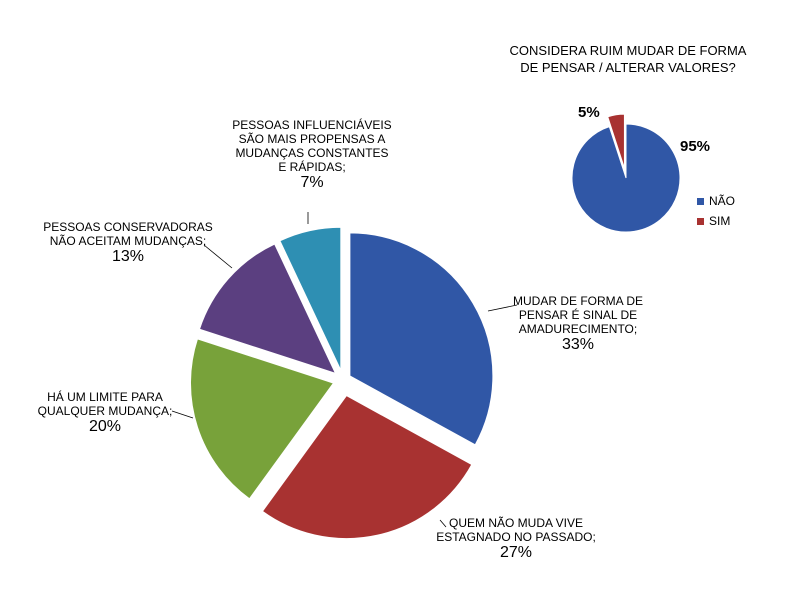 This screenshot has height=604, width=786. Describe the element at coordinates (722, 201) in the screenshot. I see `legend-label-nao: NÃO` at that location.